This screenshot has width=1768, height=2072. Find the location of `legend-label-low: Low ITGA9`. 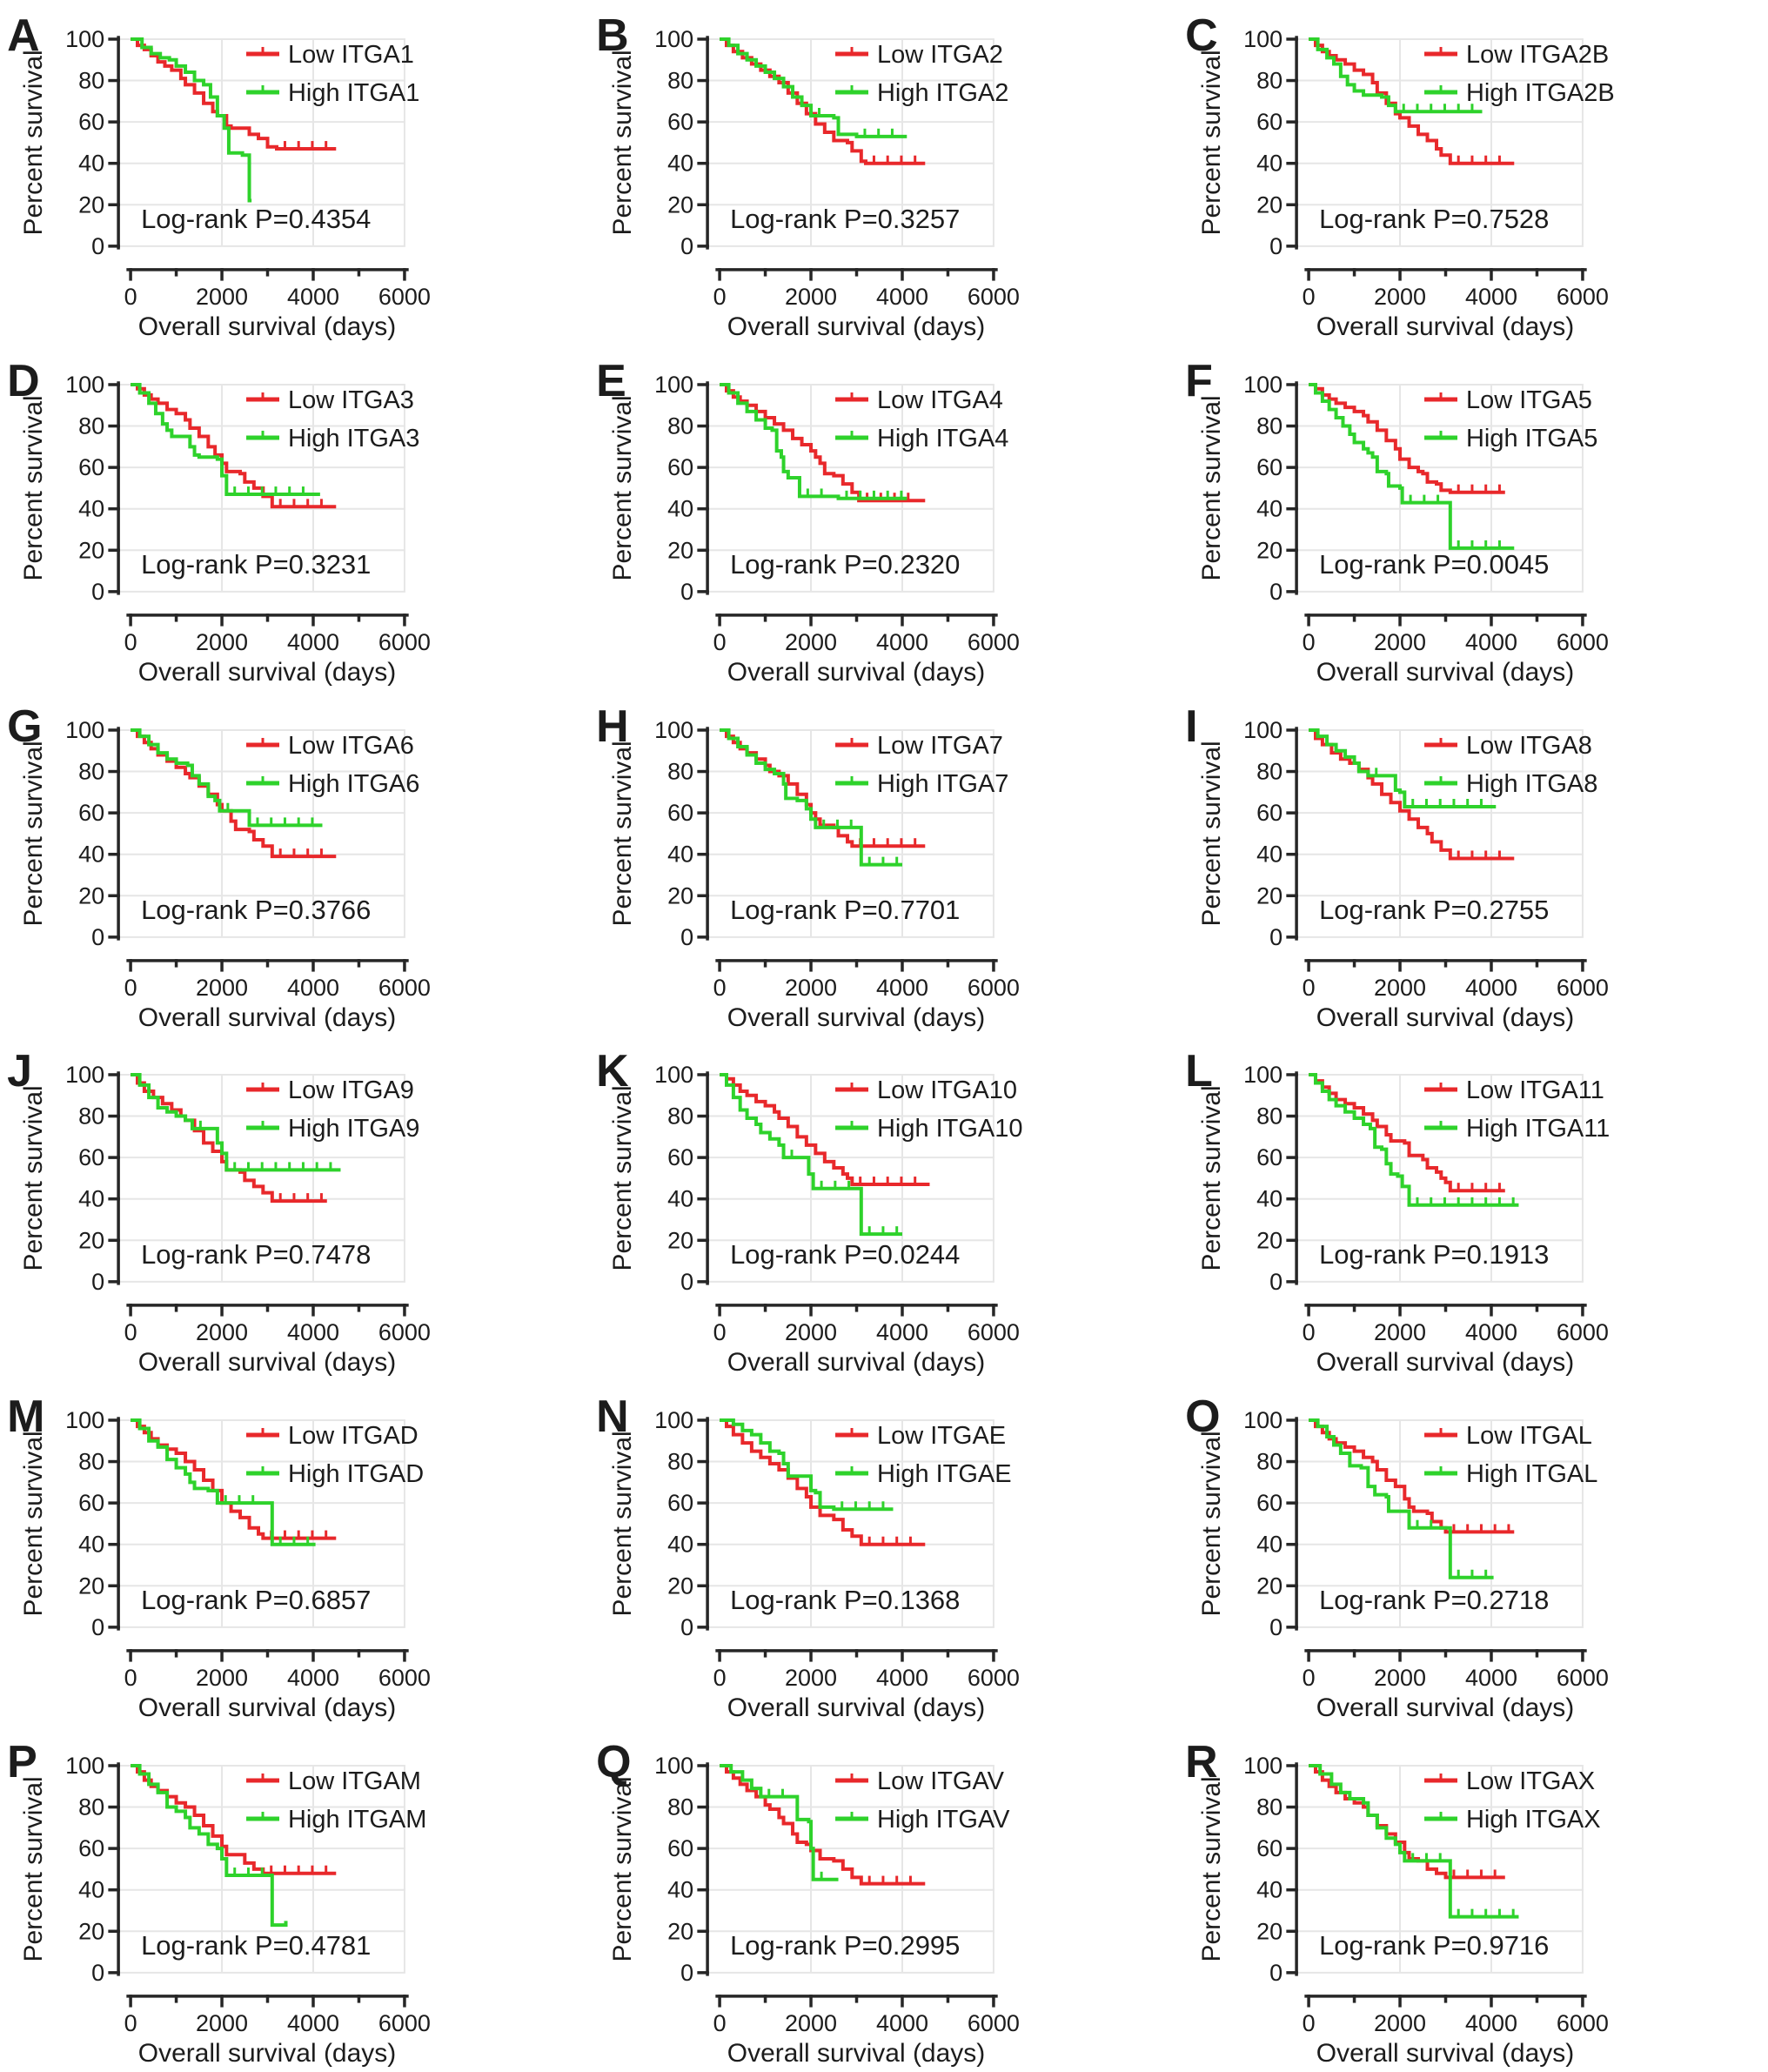

legend-label-low: Low ITGA9 is located at coordinates (351, 1090).